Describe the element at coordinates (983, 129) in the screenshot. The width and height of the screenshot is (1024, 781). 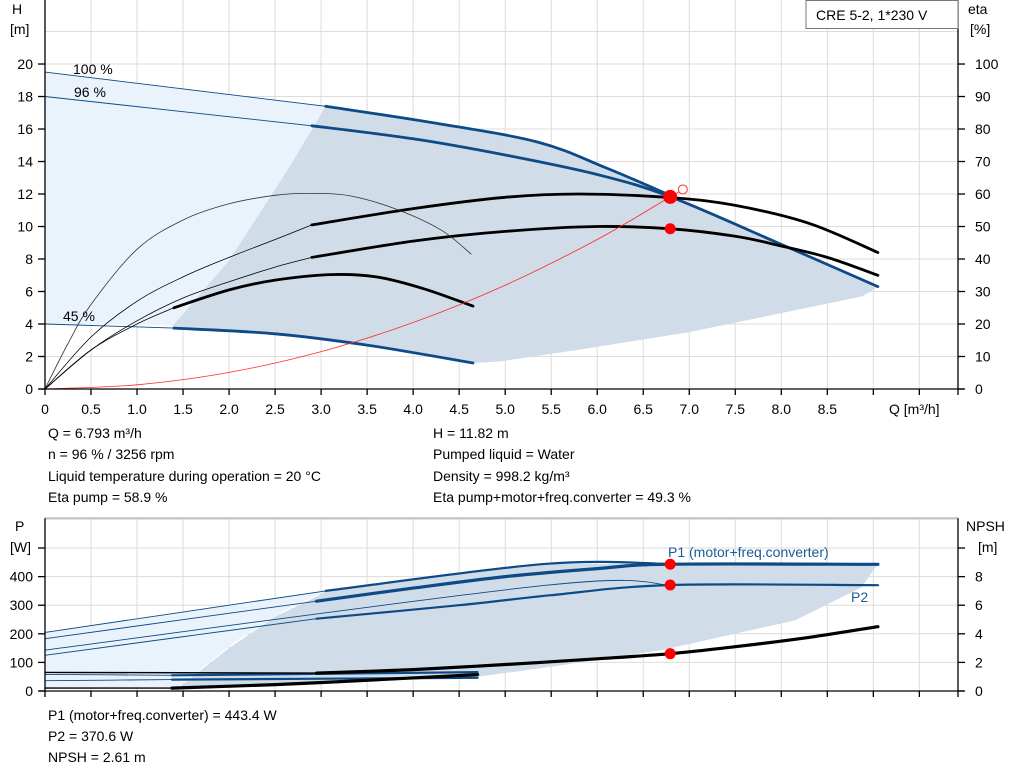
I see `y-tick-label-right: 80` at that location.